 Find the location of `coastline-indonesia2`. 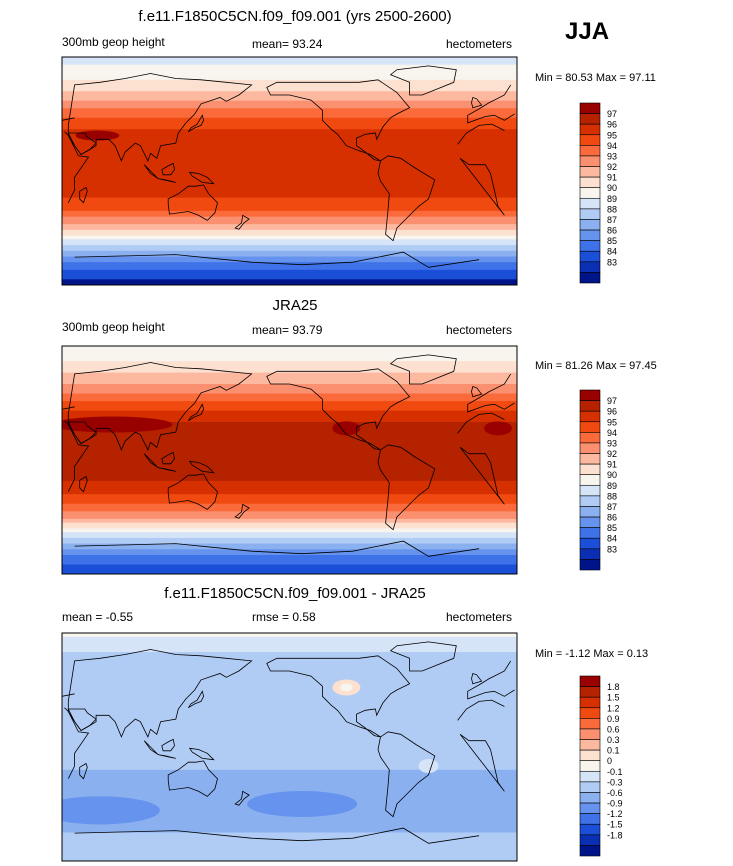

coastline-indonesia2 is located at coordinates (167, 756).